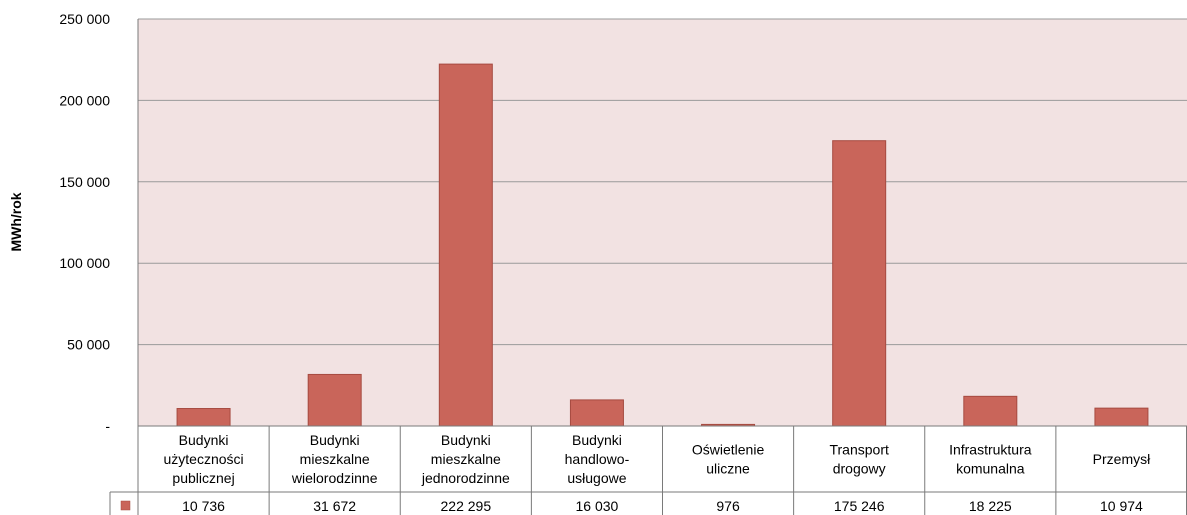 This screenshot has width=1187, height=515. I want to click on value-label: 976, so click(728, 506).